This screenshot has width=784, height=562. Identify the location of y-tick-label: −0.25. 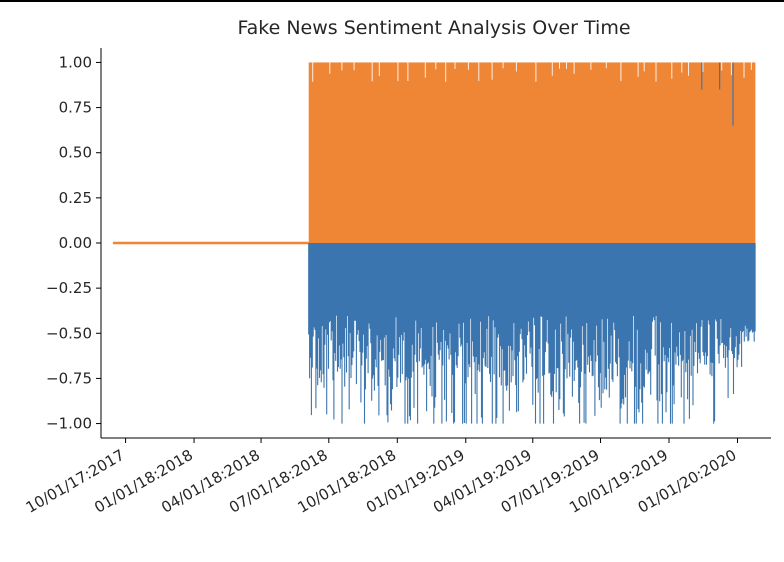
(69, 288).